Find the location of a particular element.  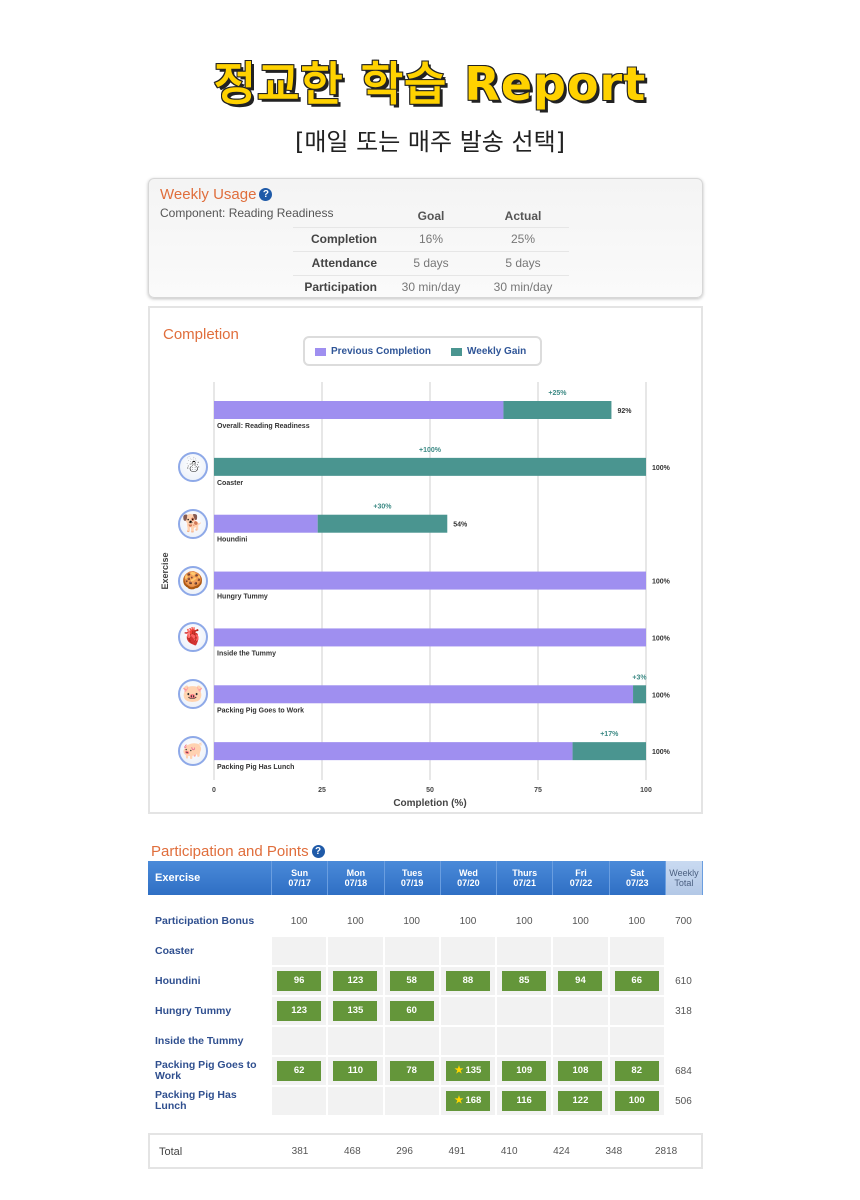

star-icon: ★ is located at coordinates (459, 1070).